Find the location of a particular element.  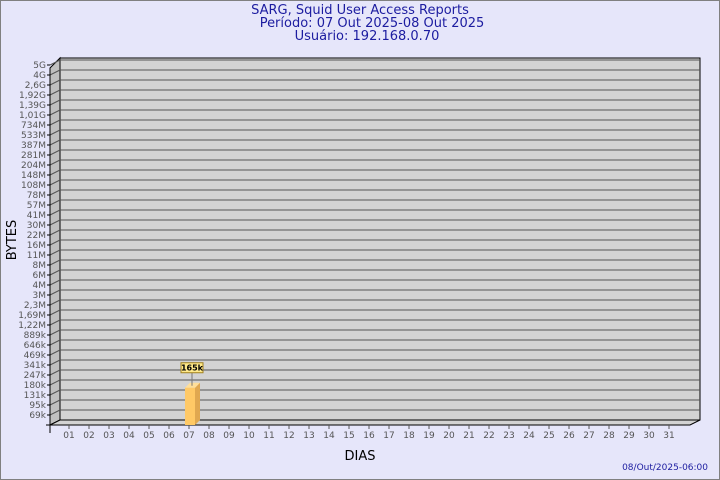

y-tick-label: 734M is located at coordinates (33, 126).